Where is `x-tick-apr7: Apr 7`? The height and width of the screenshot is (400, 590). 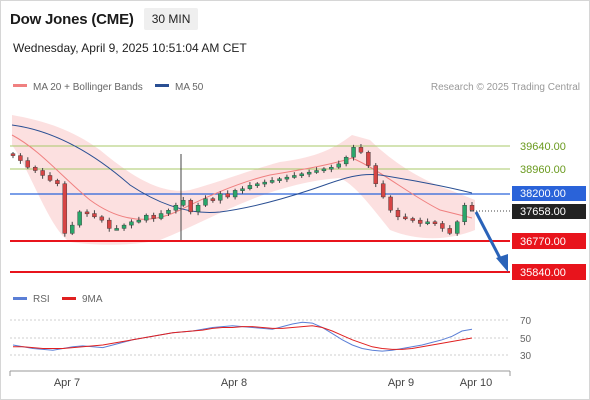
x-tick-apr7: Apr 7 is located at coordinates (67, 383).